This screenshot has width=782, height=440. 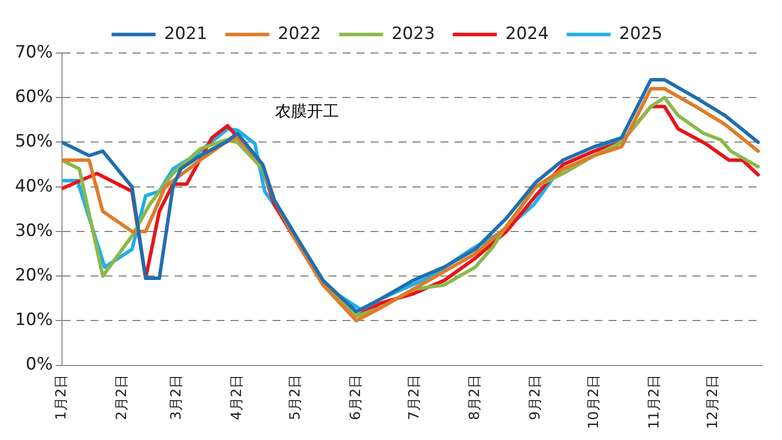 What do you see at coordinates (33, 186) in the screenshot?
I see `y-tick-label: 40%` at bounding box center [33, 186].